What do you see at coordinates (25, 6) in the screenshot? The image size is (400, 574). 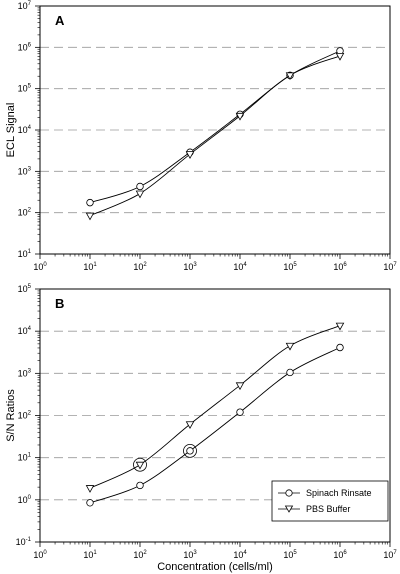 I see `y-tick-label: 107` at bounding box center [25, 6].